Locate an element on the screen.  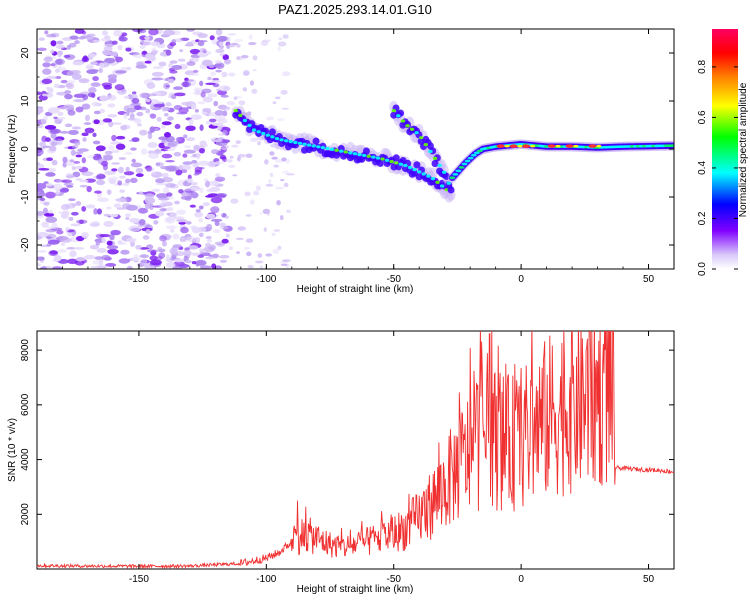
colorbar-tick-label: 0.4 is located at coordinates (702, 168).